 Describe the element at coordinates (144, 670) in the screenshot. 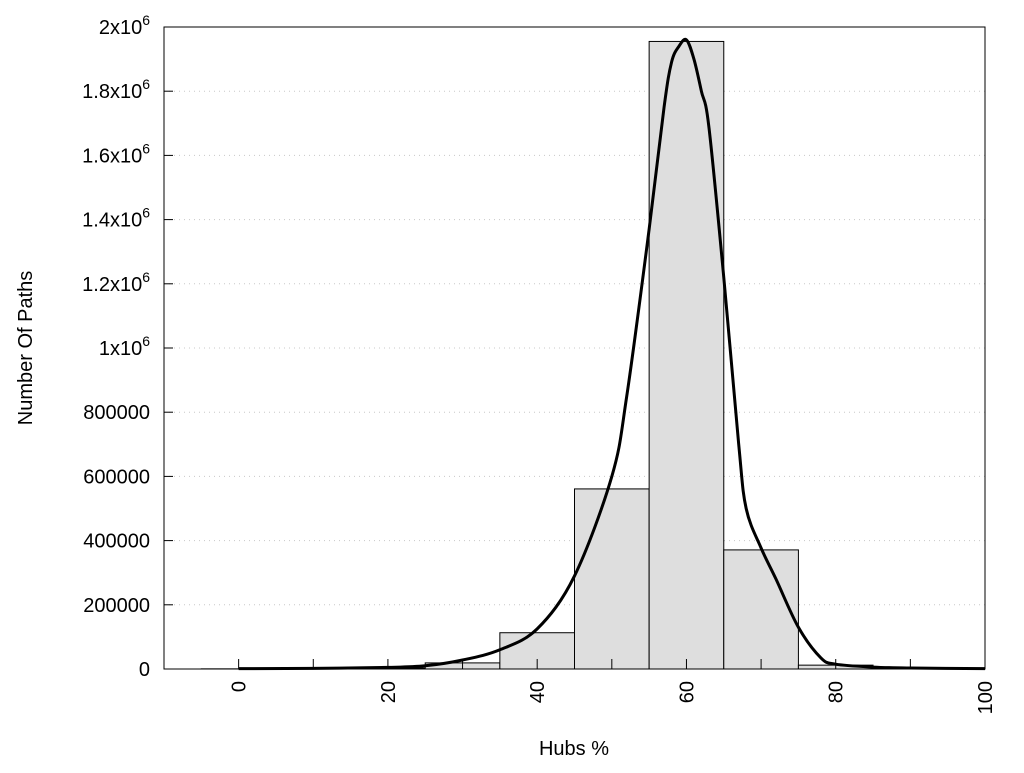

I see `y-tick-label: 0` at that location.